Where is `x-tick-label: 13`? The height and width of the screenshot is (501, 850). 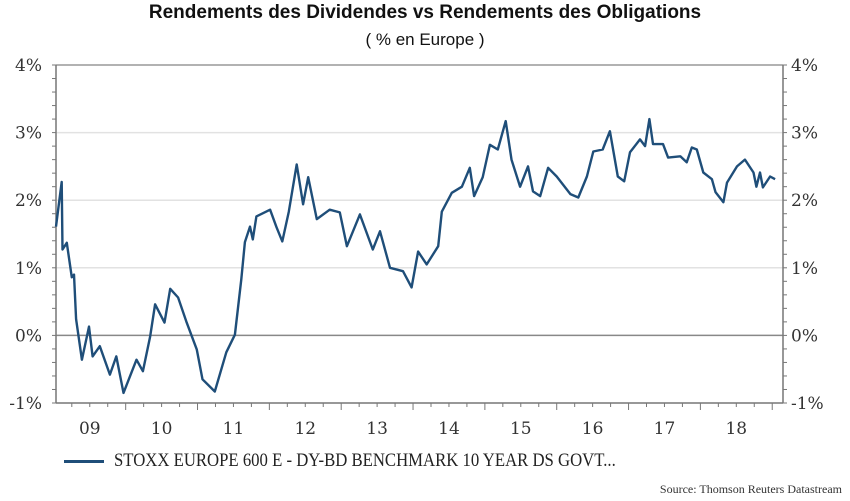 x-tick-label: 13 is located at coordinates (377, 429).